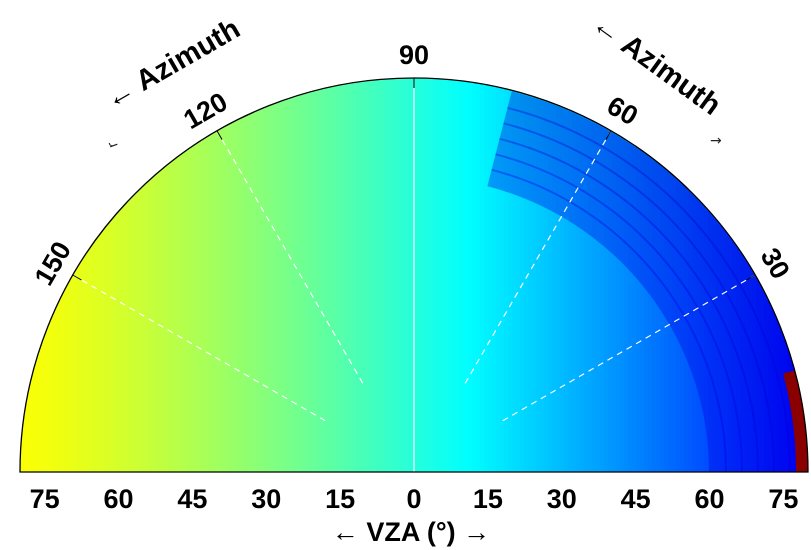  What do you see at coordinates (795, 421) in the screenshot?
I see `highlight-band` at bounding box center [795, 421].